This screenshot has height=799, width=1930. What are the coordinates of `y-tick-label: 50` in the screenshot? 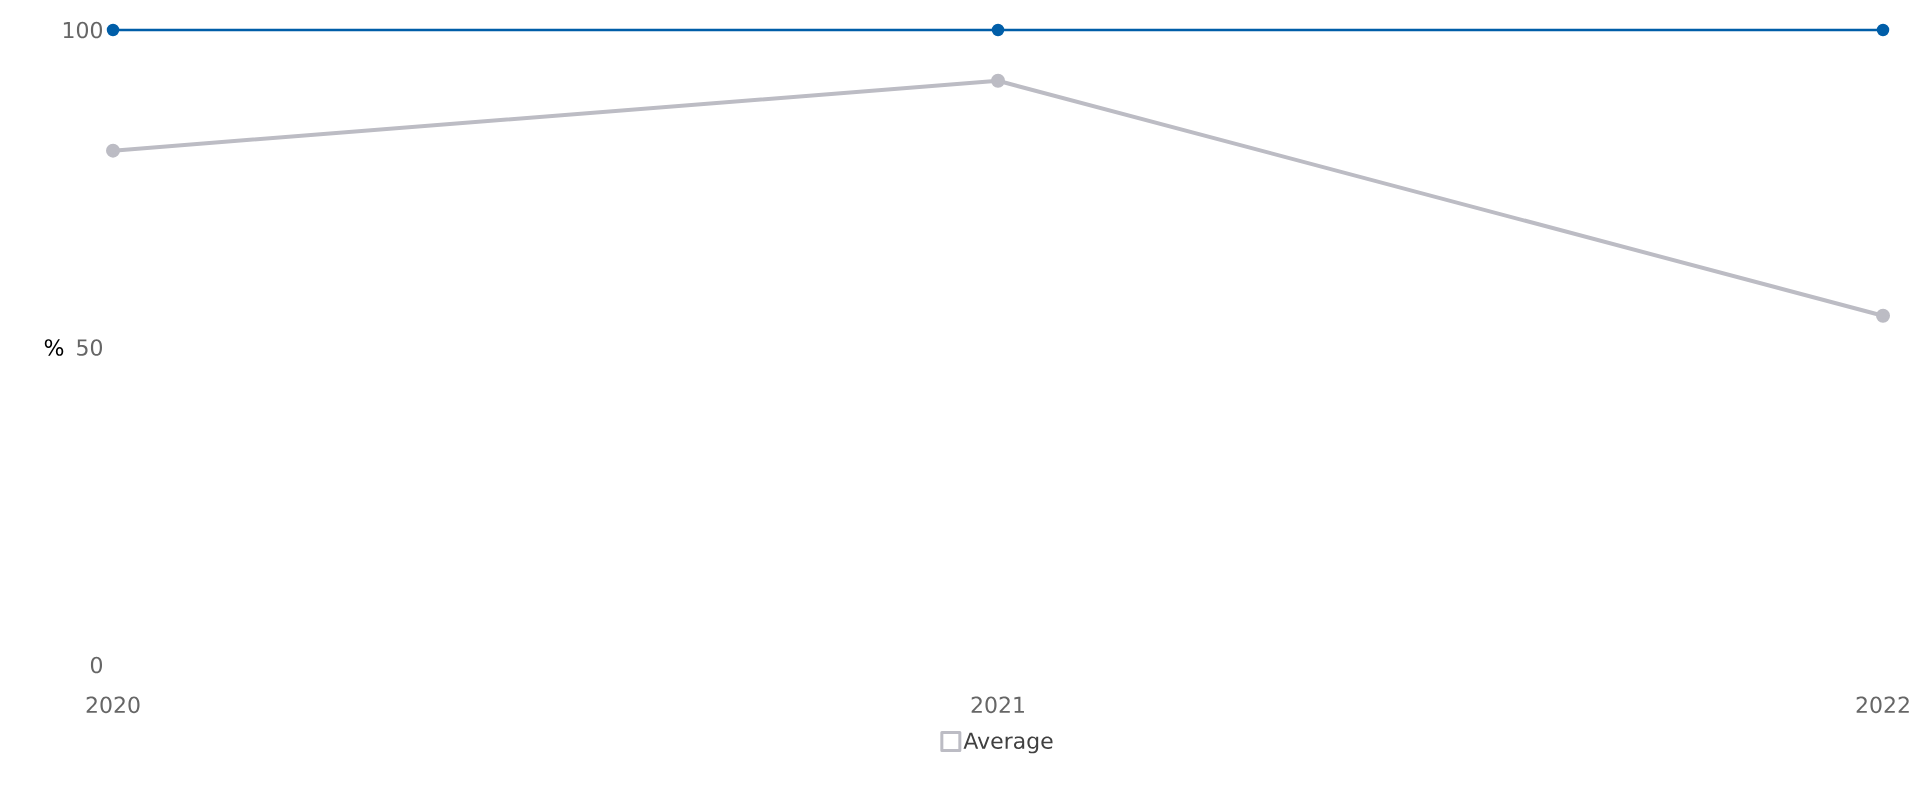 It's located at (90, 347).